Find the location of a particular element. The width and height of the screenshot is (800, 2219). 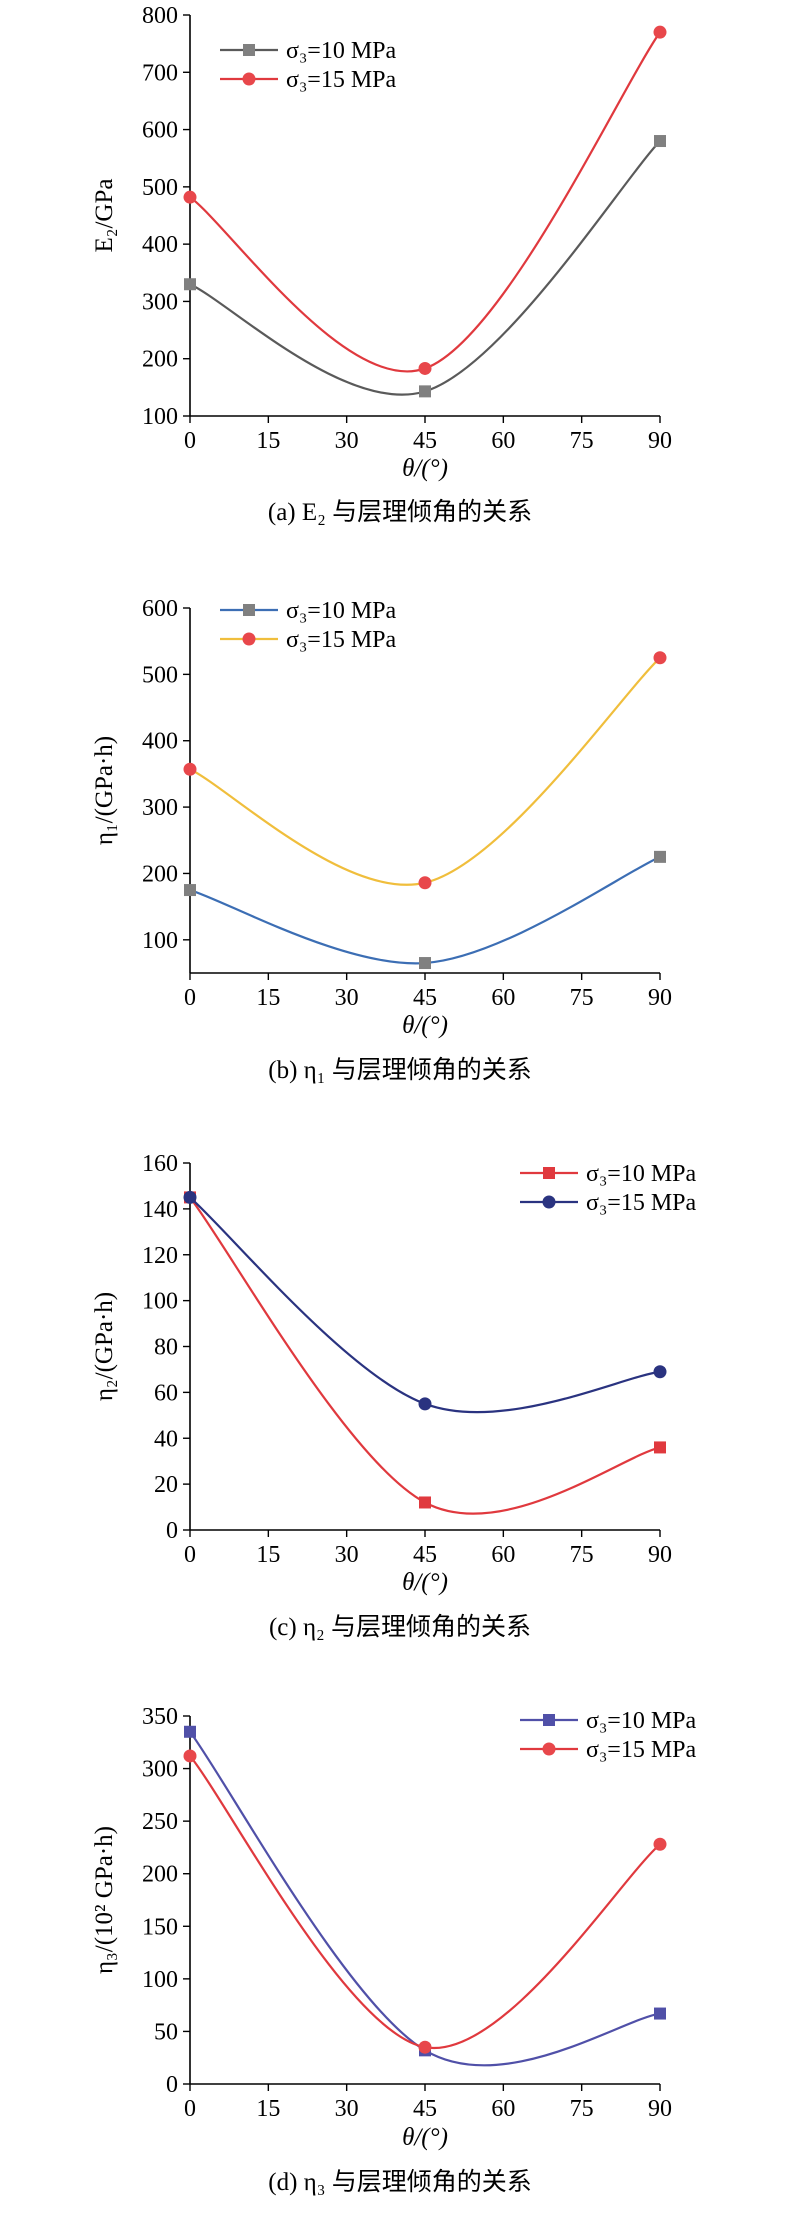

figure-caption: (c) η₂ 与层理倾角的关系 is located at coordinates (400, 1627).